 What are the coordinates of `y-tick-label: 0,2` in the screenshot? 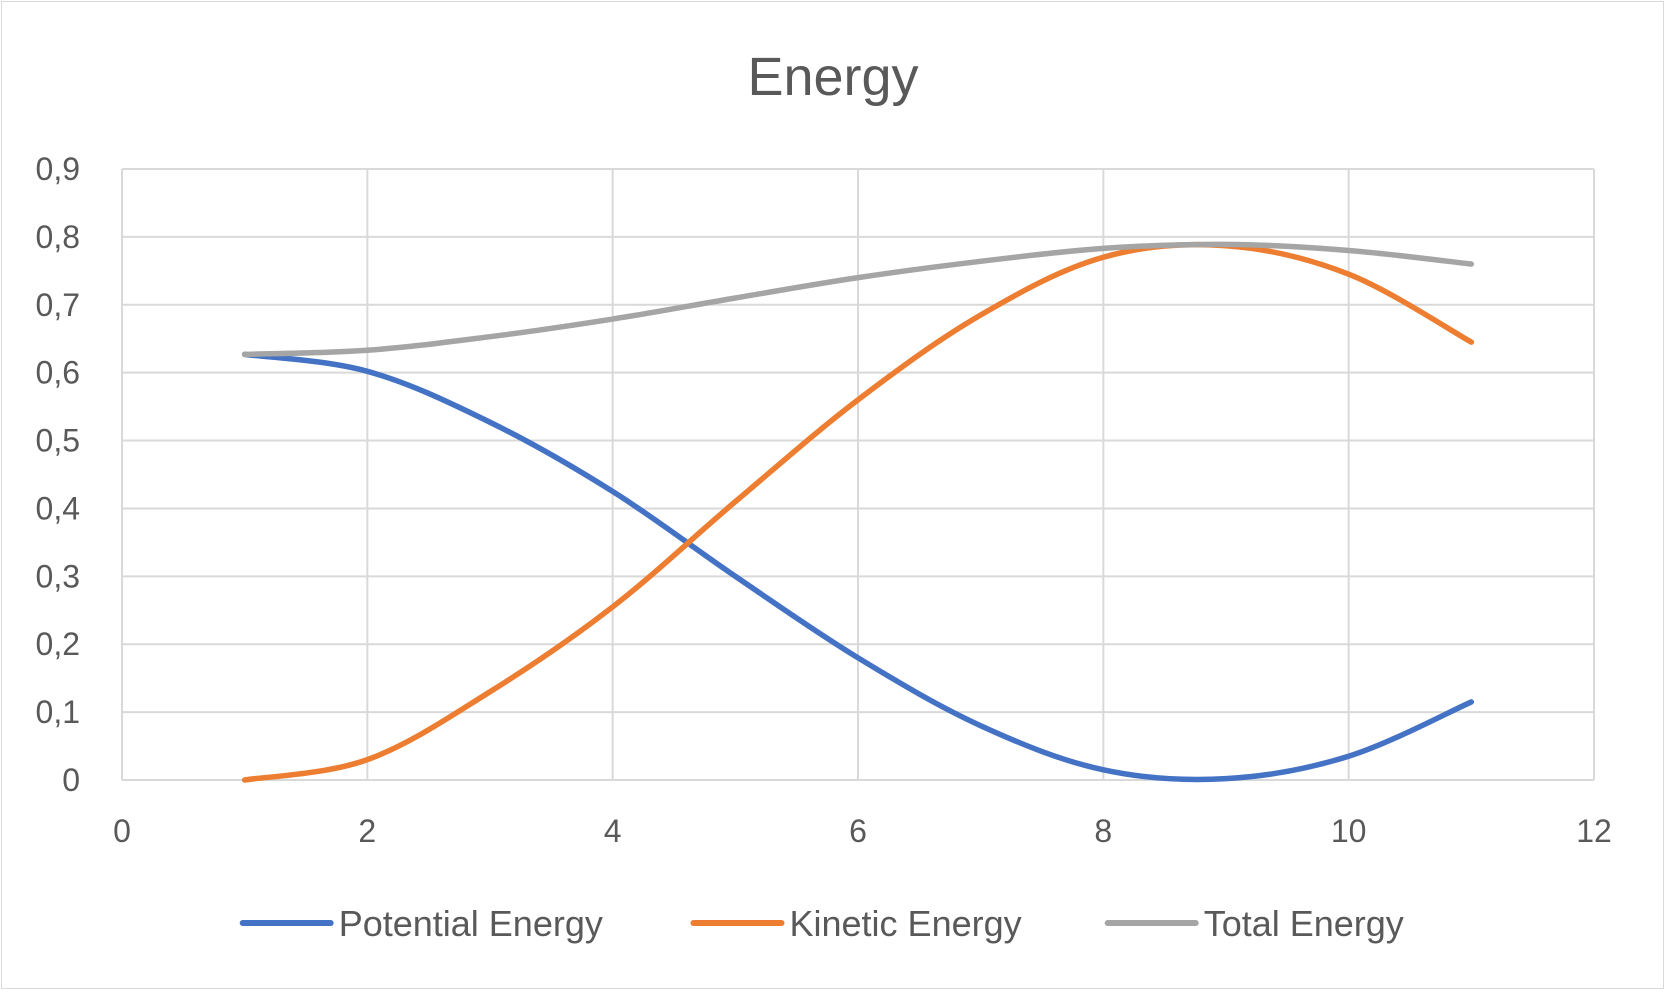 It's located at (58, 644).